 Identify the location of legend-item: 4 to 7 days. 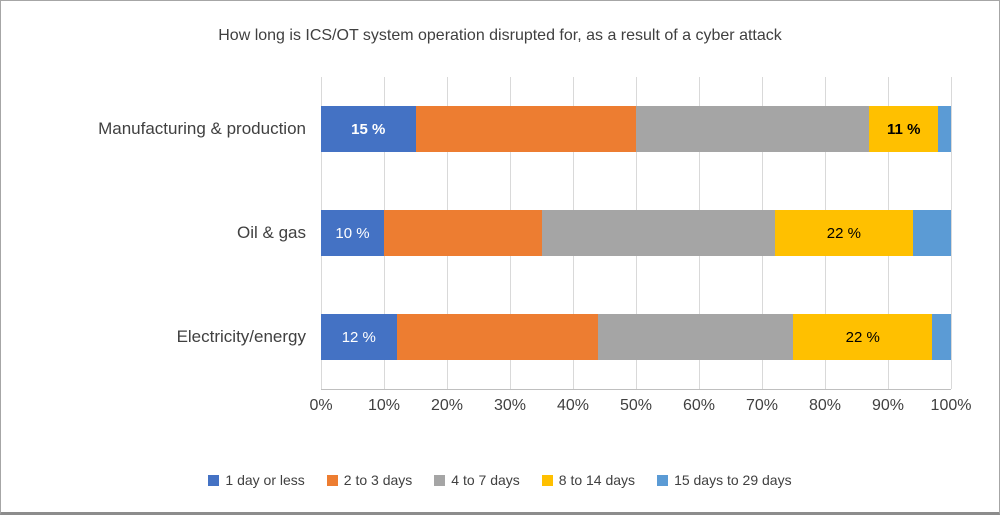
(477, 480).